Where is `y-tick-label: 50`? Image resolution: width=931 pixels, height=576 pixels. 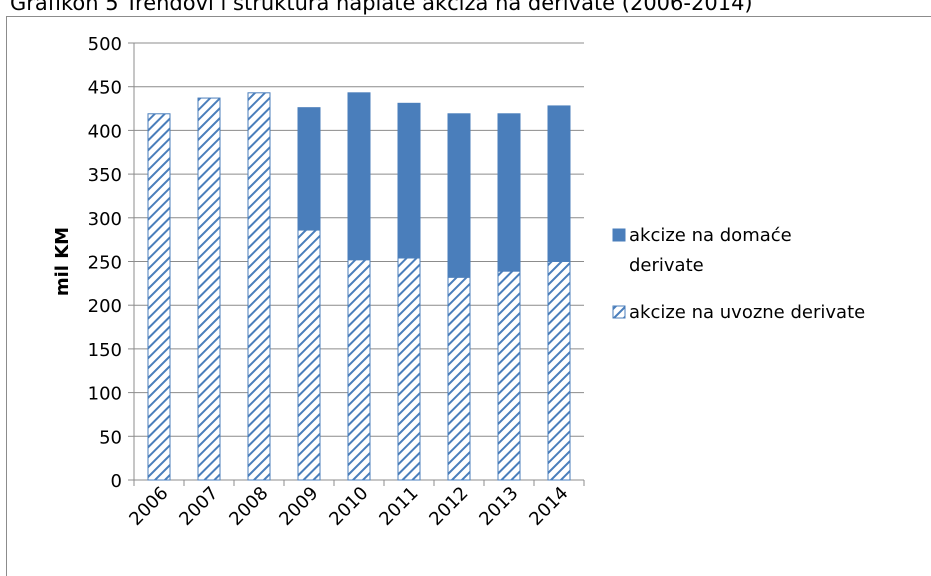
y-tick-label: 50 is located at coordinates (110, 437).